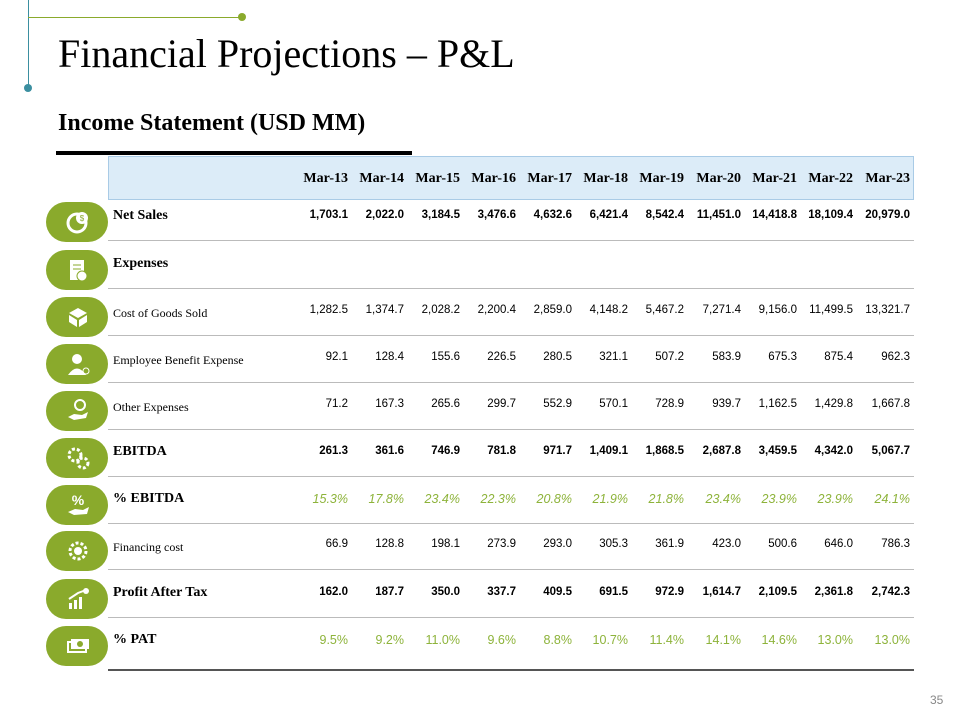  I want to click on table-cell: 646.0, so click(838, 544).